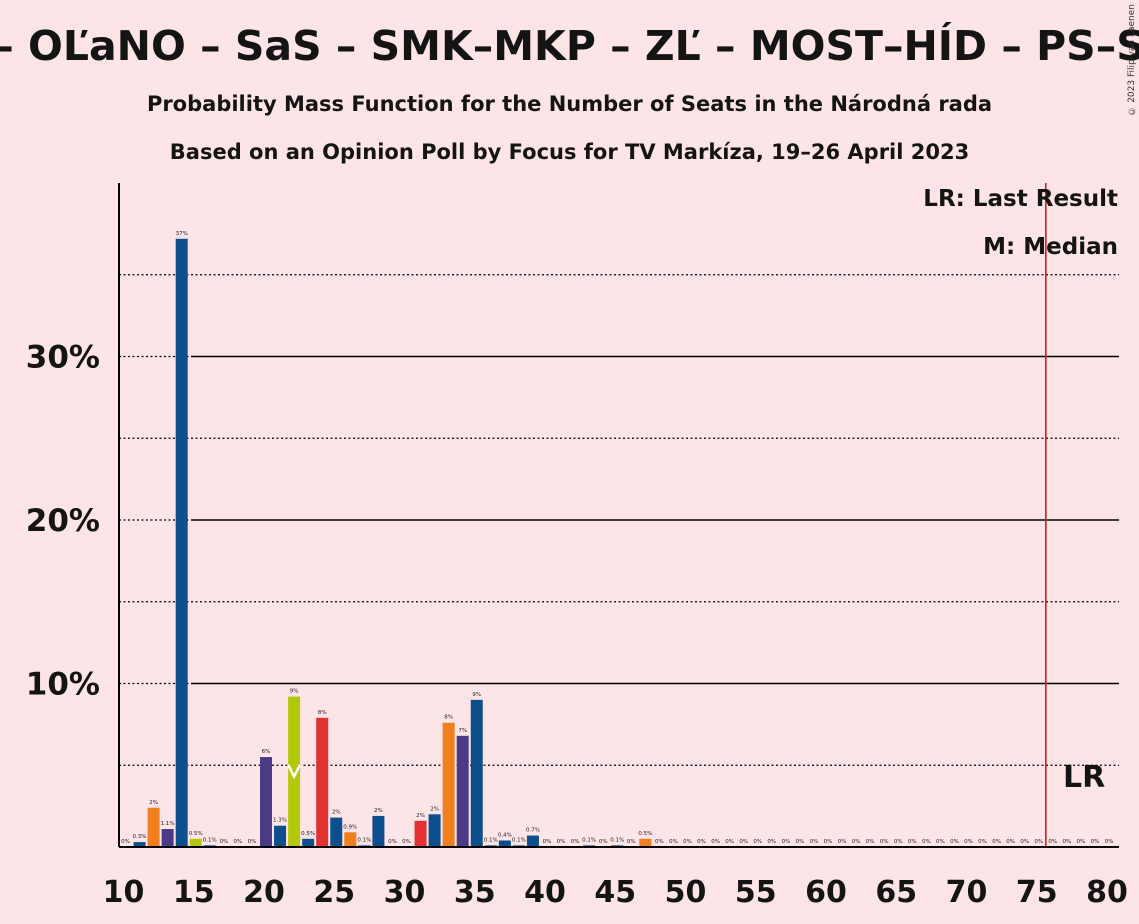 This screenshot has width=1139, height=924. Describe the element at coordinates (545, 892) in the screenshot. I see `x-tick-label: 40` at that location.